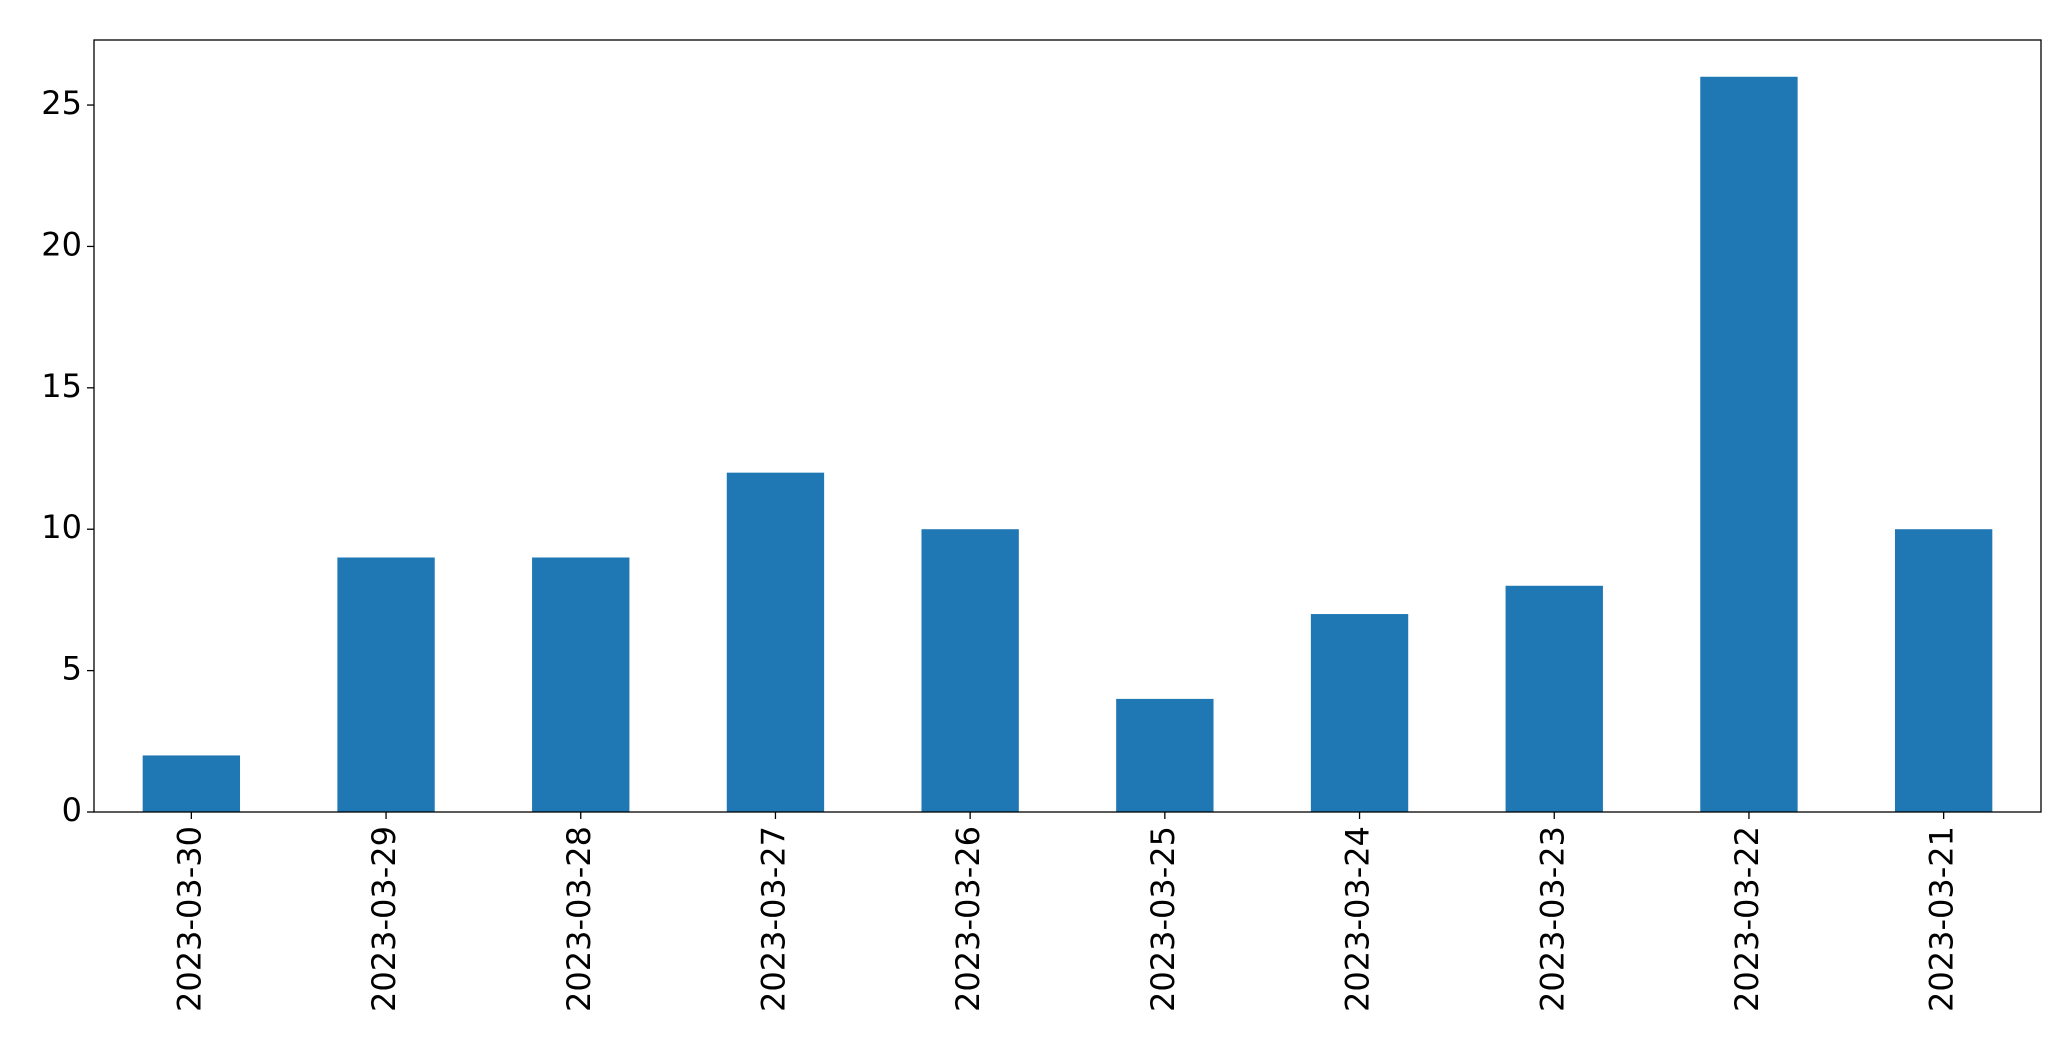 Image resolution: width=2071 pixels, height=1061 pixels. What do you see at coordinates (1163, 919) in the screenshot?
I see `x-tick-label: 2023-03-25` at bounding box center [1163, 919].